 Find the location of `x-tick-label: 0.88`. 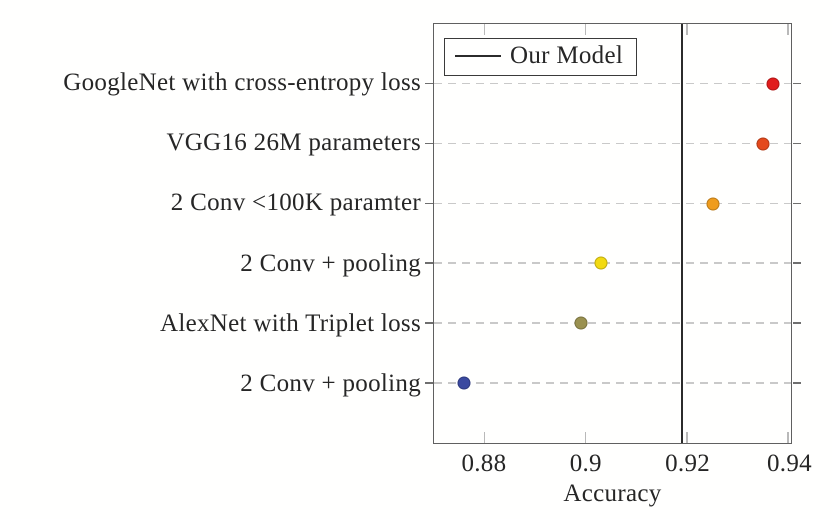

x-tick-label: 0.88 is located at coordinates (484, 463).